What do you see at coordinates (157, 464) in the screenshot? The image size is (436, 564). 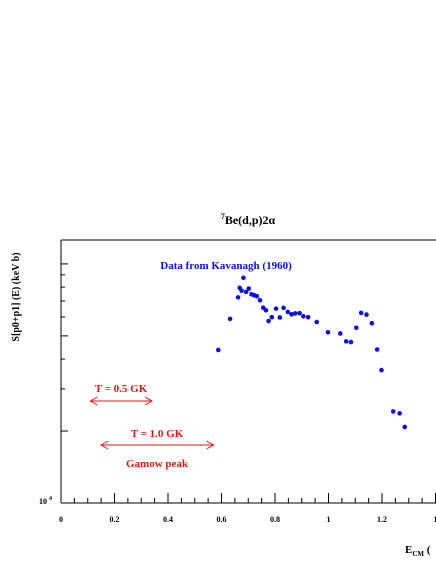 I see `gamow-peak-label: Gamow peak` at bounding box center [157, 464].